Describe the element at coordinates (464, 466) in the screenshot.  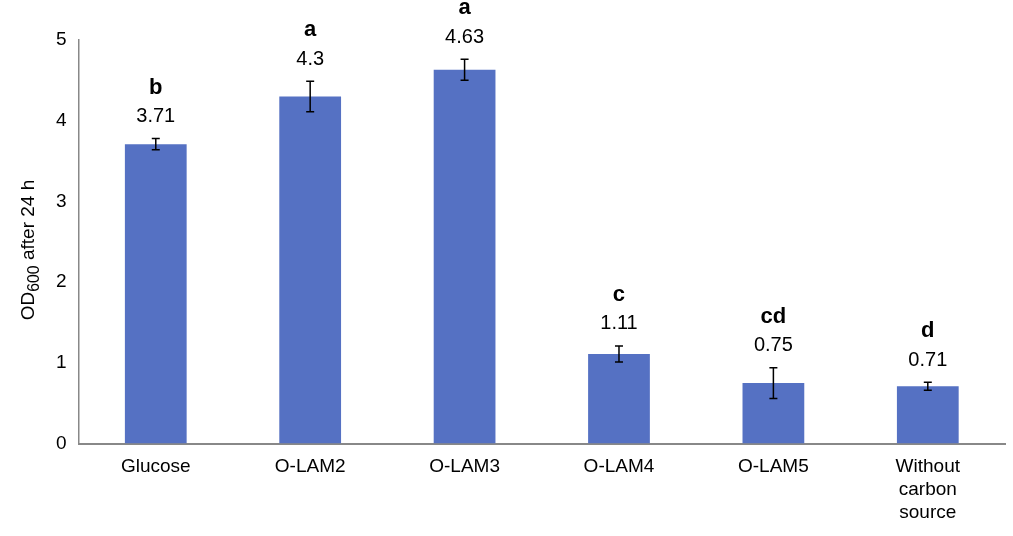
I see `x-tick-label: O-LAM3` at that location.